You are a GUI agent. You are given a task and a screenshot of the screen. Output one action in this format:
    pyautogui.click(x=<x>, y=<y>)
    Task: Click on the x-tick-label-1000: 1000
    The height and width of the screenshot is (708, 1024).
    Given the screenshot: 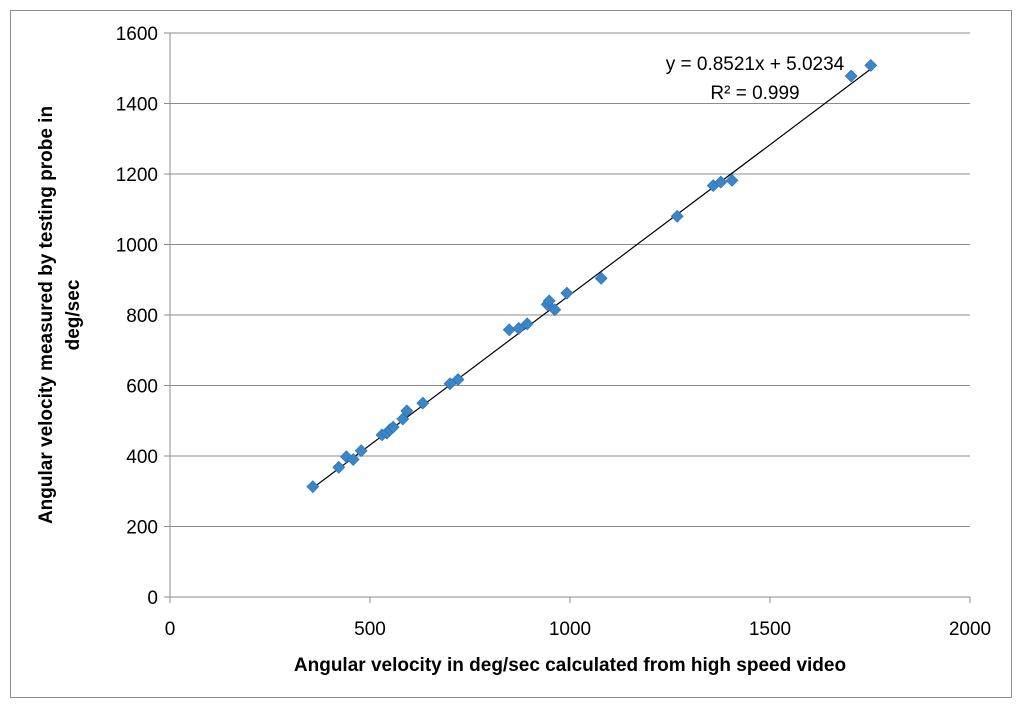 What is the action you would take?
    pyautogui.click(x=570, y=629)
    